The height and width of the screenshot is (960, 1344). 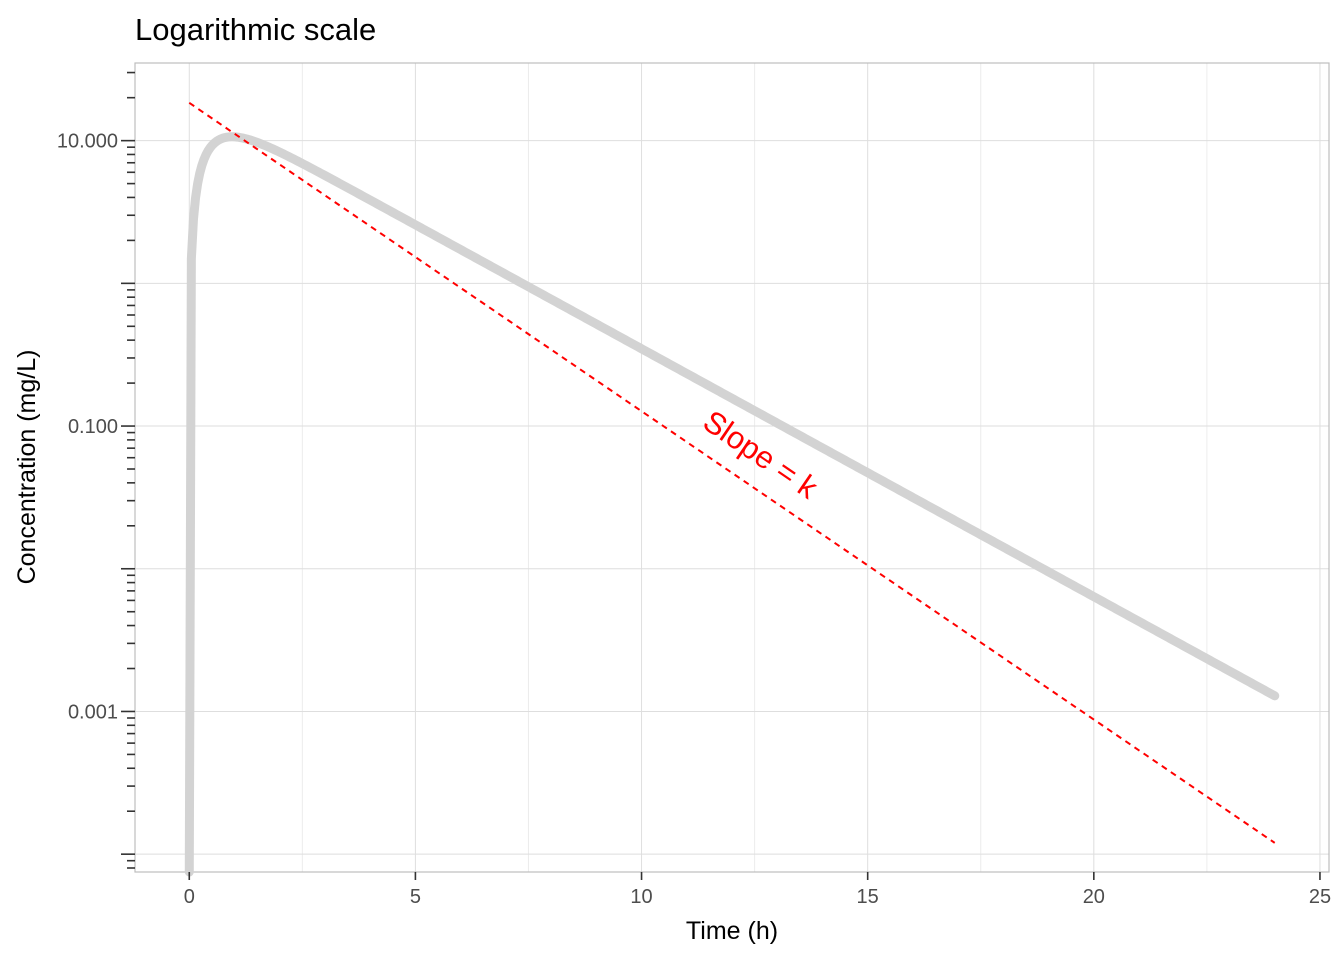 What do you see at coordinates (27, 467) in the screenshot?
I see `y-axis-title: Concentration (mg/L)` at bounding box center [27, 467].